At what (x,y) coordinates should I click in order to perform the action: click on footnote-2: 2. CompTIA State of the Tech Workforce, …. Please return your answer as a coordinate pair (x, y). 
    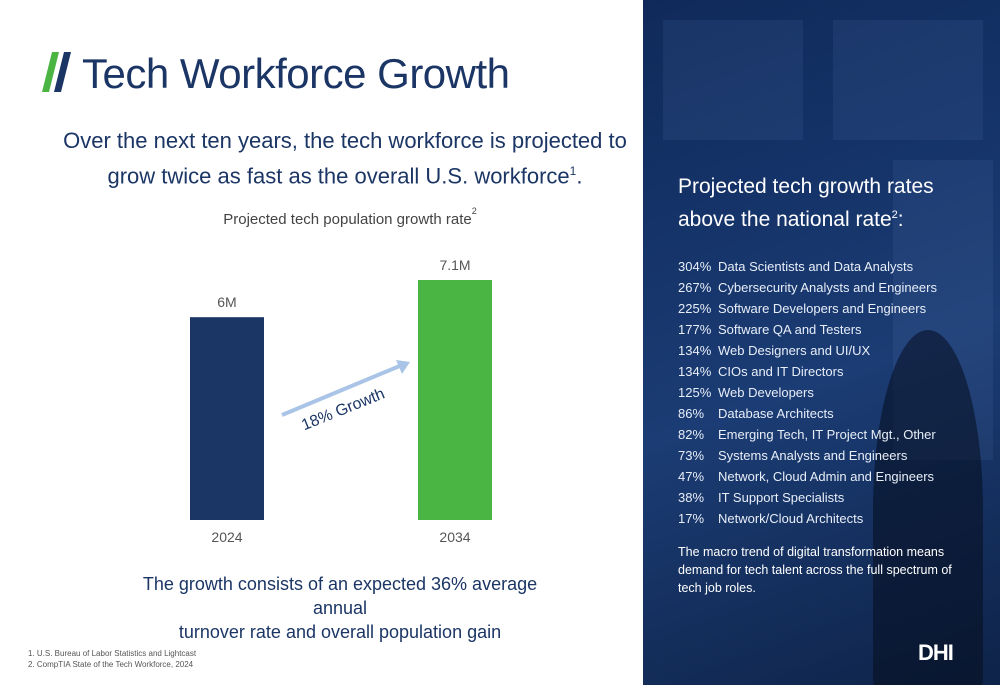
    Looking at the image, I should click on (111, 664).